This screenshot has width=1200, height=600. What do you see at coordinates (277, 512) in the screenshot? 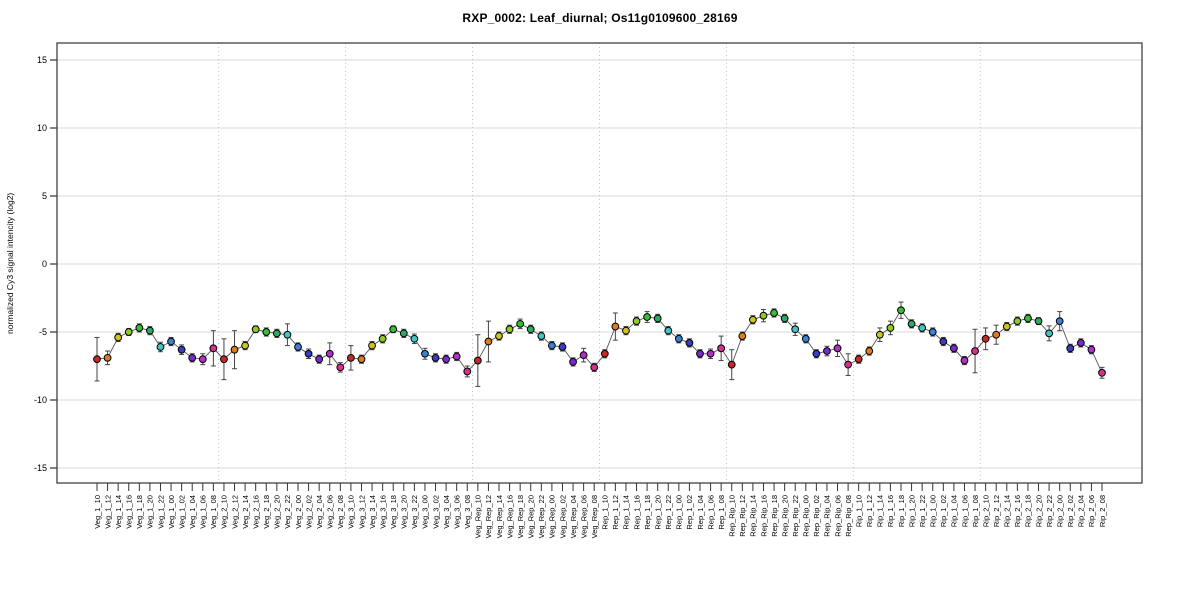
I see `x-tick-label: Veg_2_20` at bounding box center [277, 512].